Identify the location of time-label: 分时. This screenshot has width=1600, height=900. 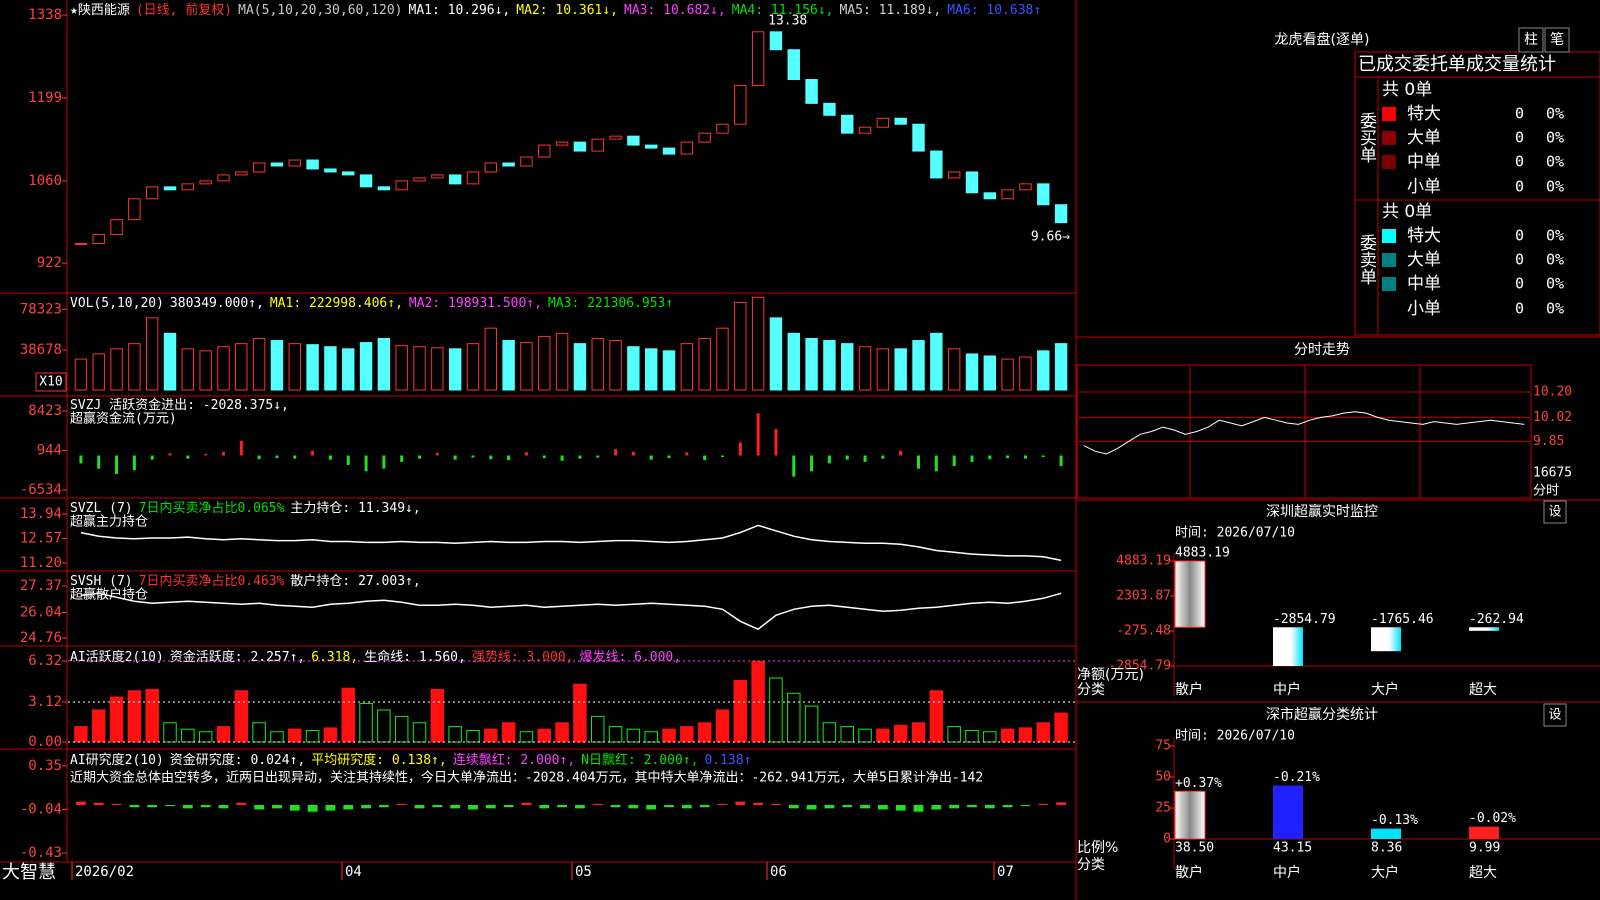
(1546, 491).